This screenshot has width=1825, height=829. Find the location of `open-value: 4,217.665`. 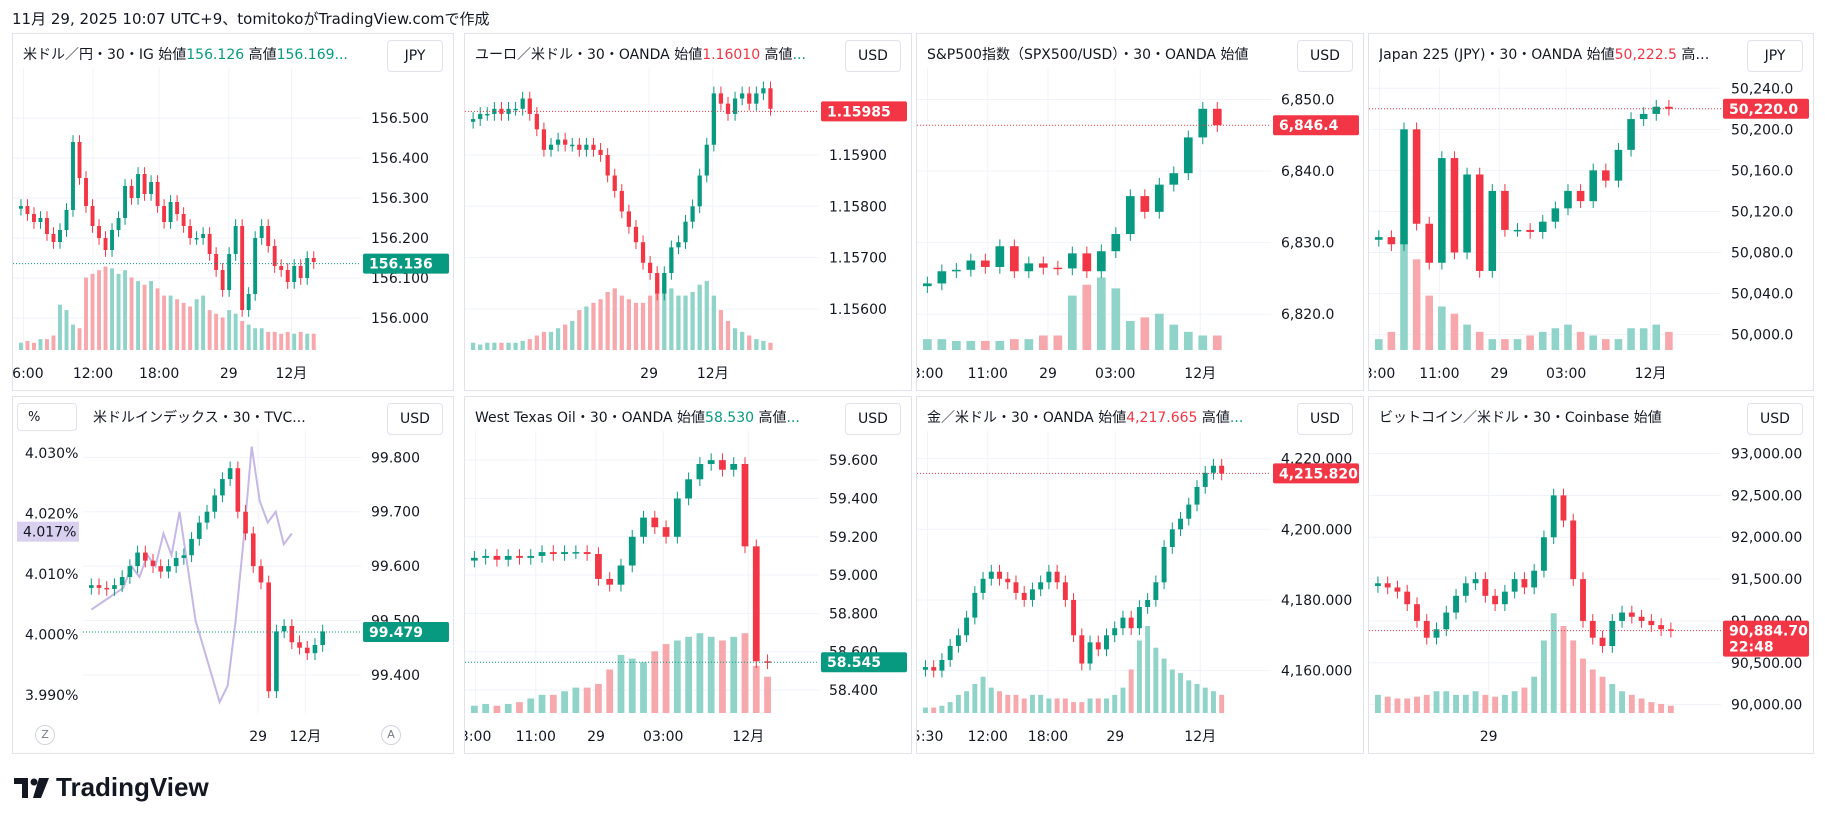

open-value: 4,217.665 is located at coordinates (1162, 418).